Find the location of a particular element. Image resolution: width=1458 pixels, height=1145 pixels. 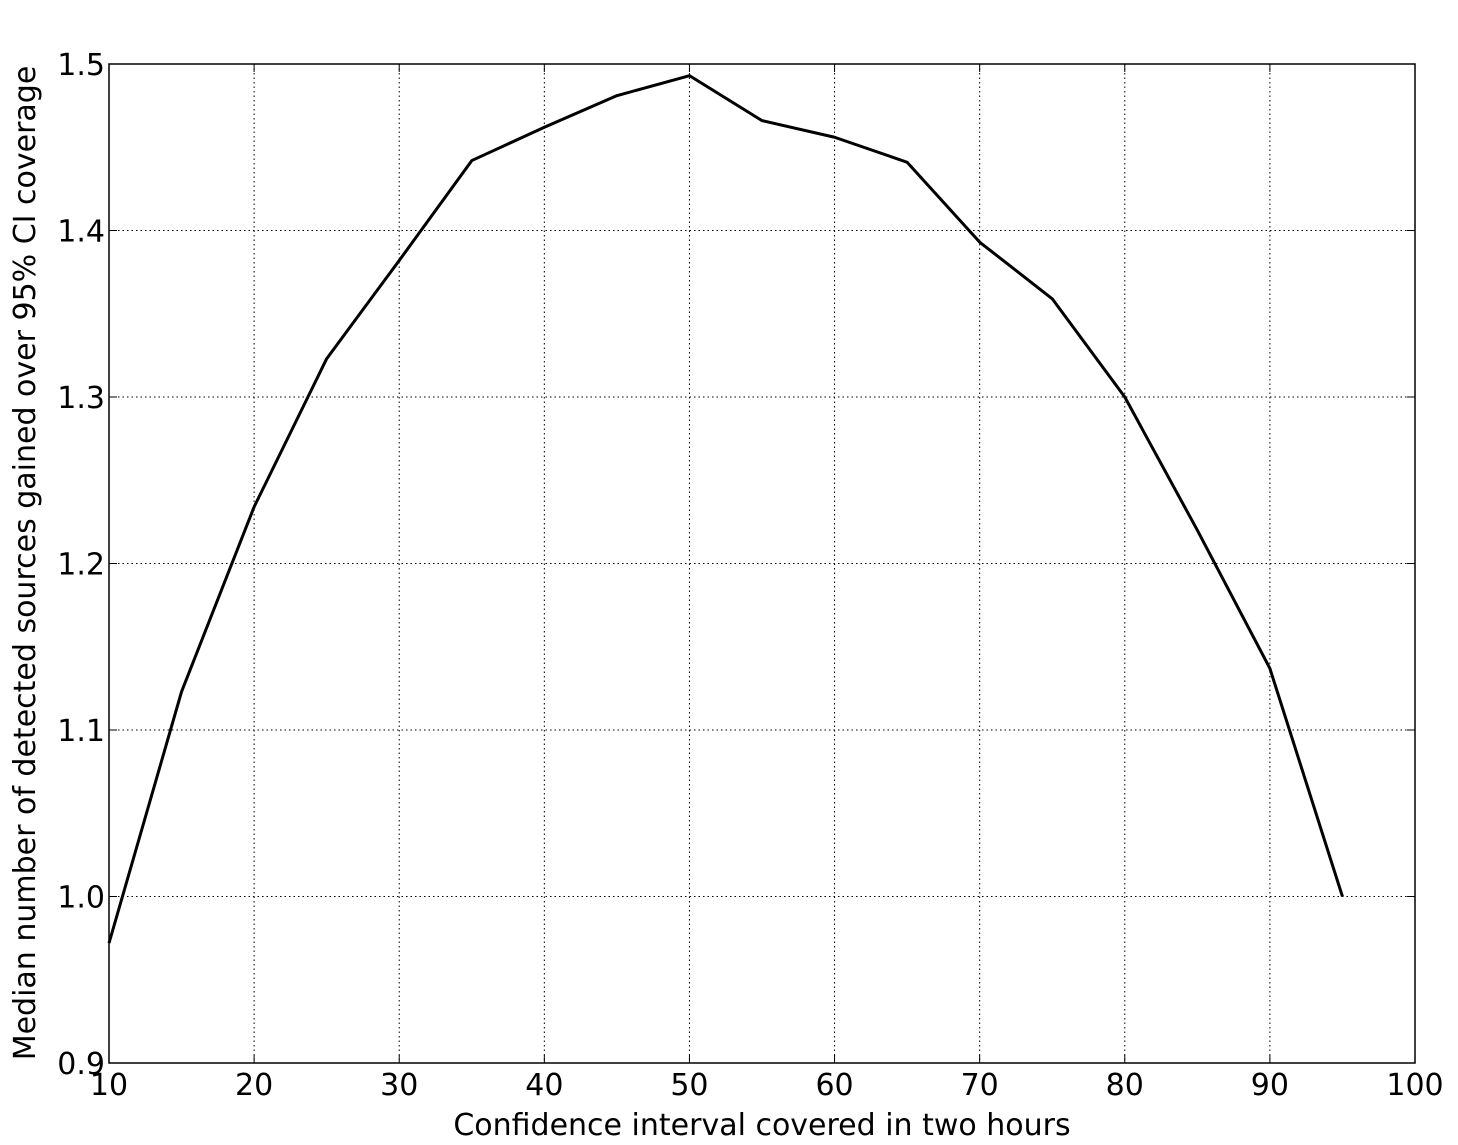

y-tick-label: 1.1 is located at coordinates (81, 731).